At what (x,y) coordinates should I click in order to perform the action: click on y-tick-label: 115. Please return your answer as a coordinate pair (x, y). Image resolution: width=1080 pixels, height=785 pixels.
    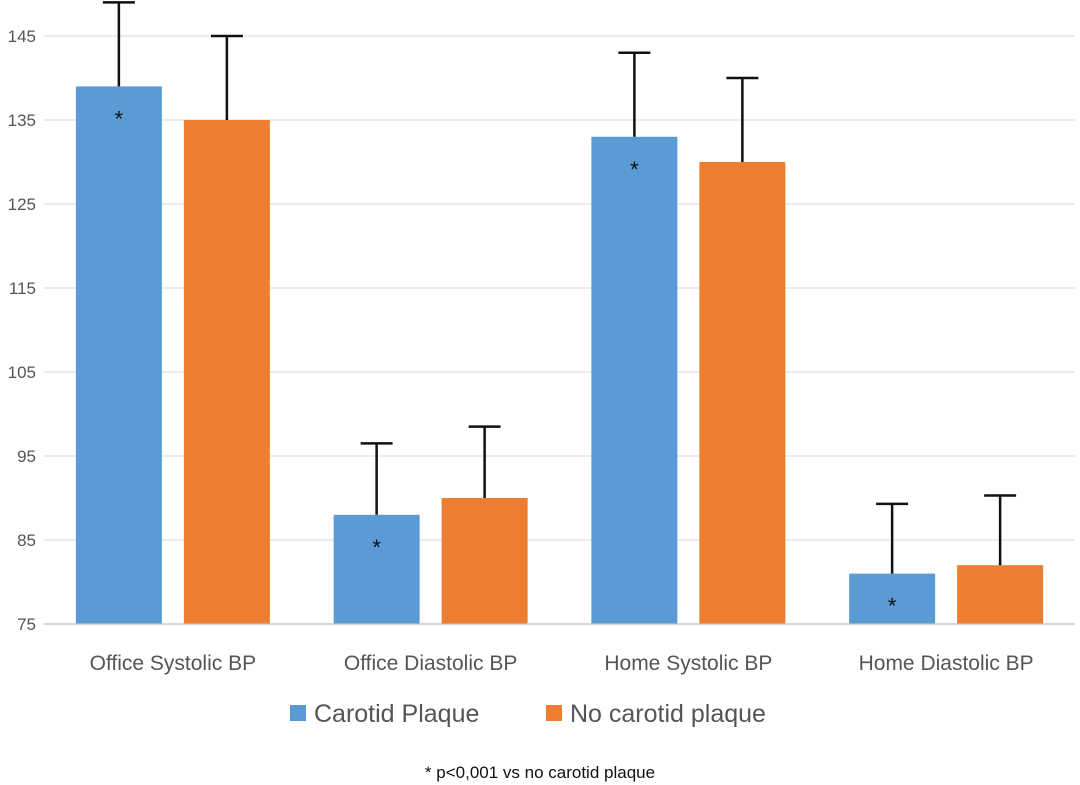
    Looking at the image, I should click on (22, 288).